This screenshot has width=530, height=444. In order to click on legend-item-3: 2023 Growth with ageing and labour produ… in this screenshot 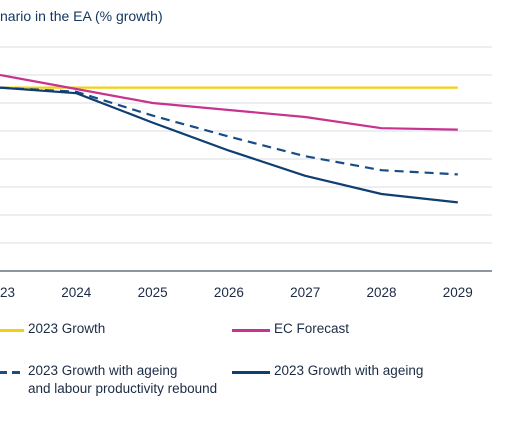, I will do `click(108, 380)`.